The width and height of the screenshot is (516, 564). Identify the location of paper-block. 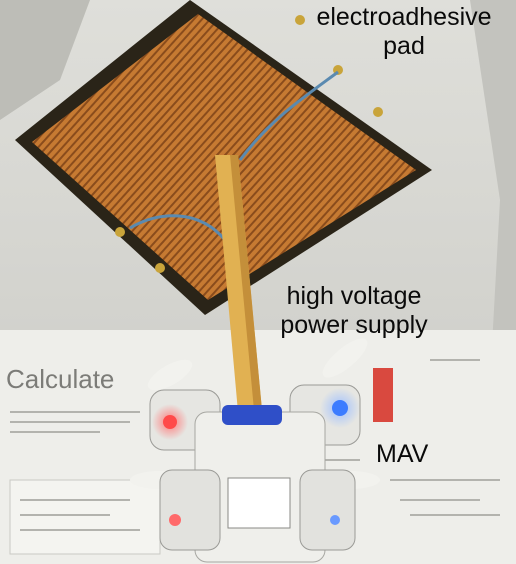
(85, 517).